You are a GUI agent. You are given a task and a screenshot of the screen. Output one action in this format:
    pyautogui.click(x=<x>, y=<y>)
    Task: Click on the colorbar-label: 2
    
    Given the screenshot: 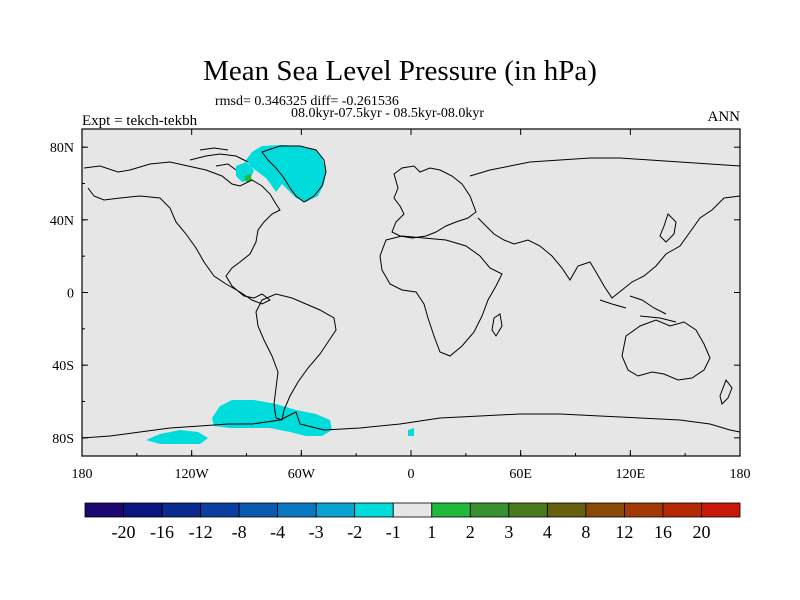 What is the action you would take?
    pyautogui.click(x=470, y=532)
    